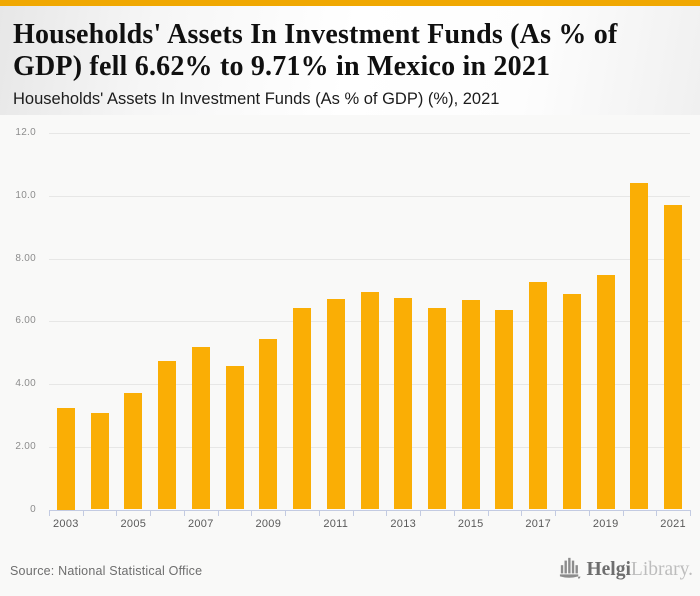  I want to click on bar-2019, so click(605, 392).